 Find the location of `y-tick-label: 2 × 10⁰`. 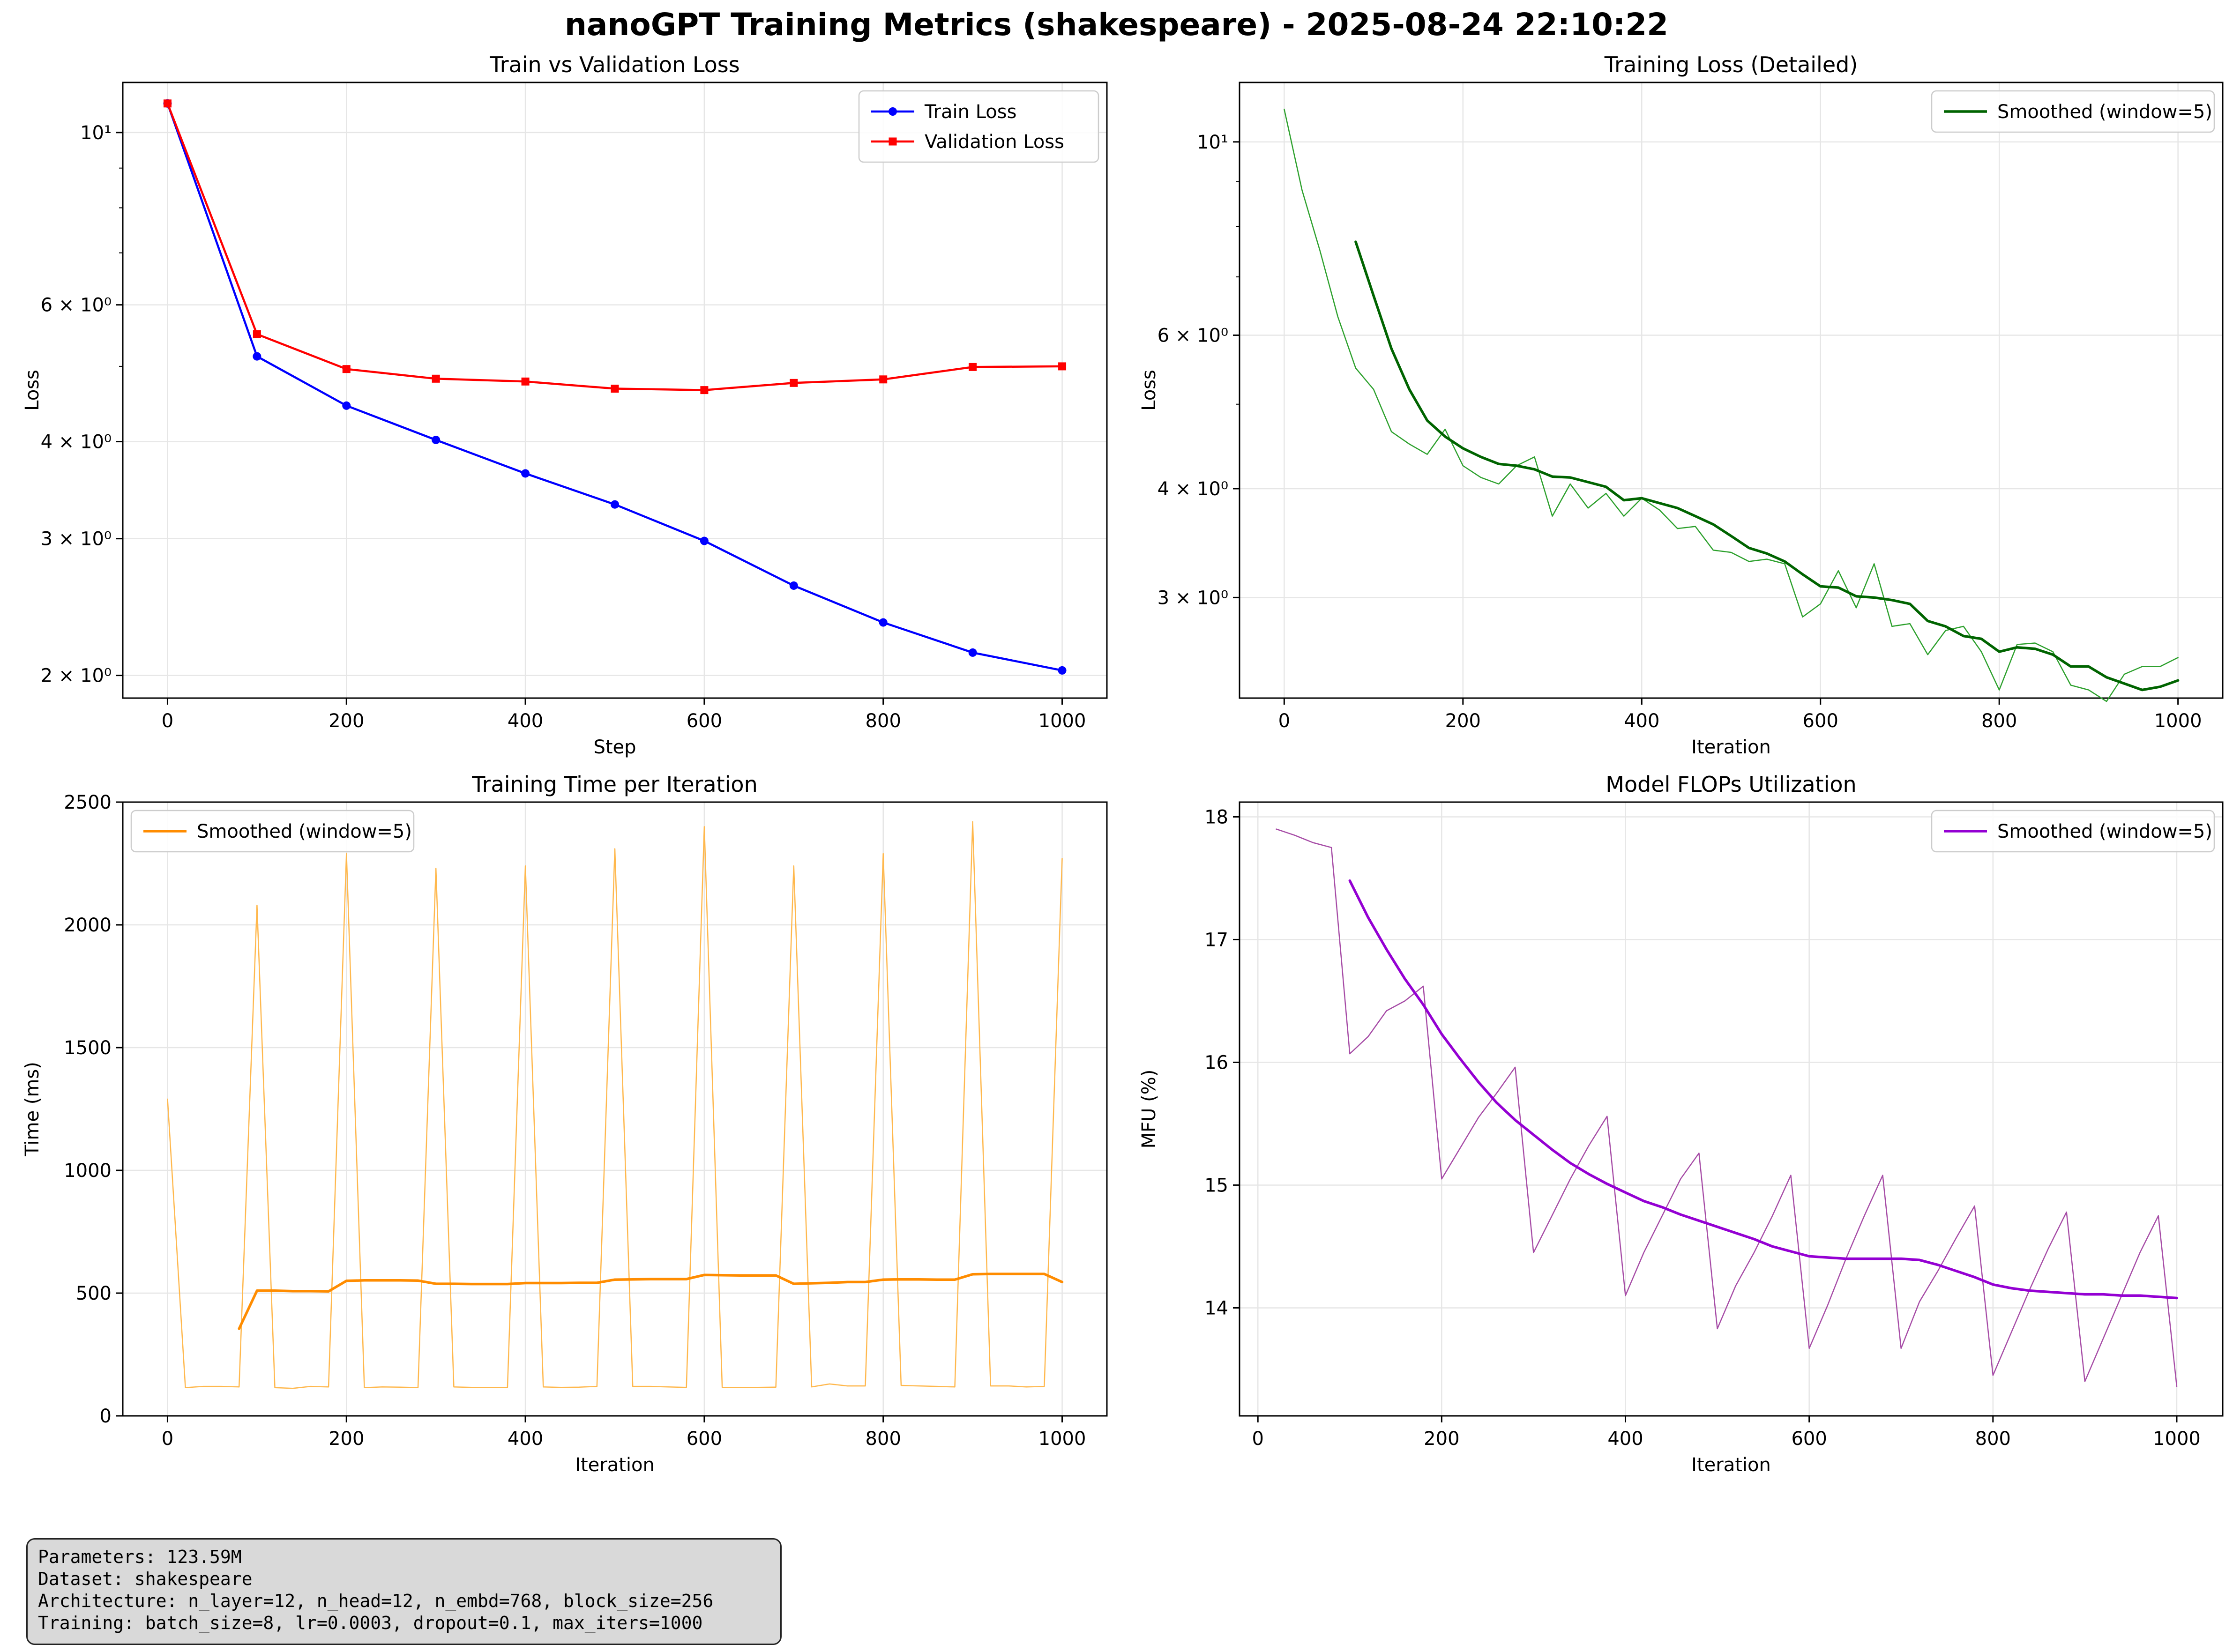

y-tick-label: 2 × 10⁰ is located at coordinates (76, 676).